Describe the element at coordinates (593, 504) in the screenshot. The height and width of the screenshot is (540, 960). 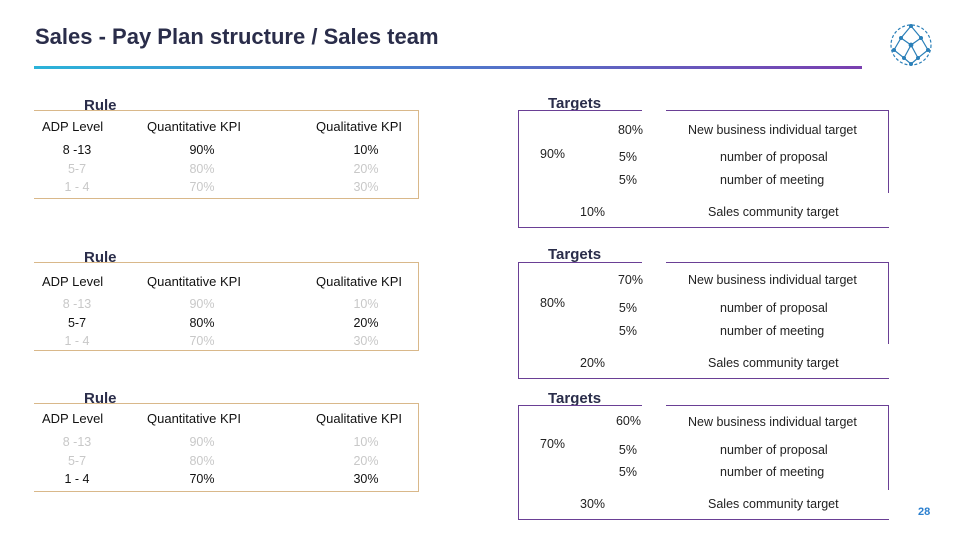
I see `community-percent: 30%` at that location.